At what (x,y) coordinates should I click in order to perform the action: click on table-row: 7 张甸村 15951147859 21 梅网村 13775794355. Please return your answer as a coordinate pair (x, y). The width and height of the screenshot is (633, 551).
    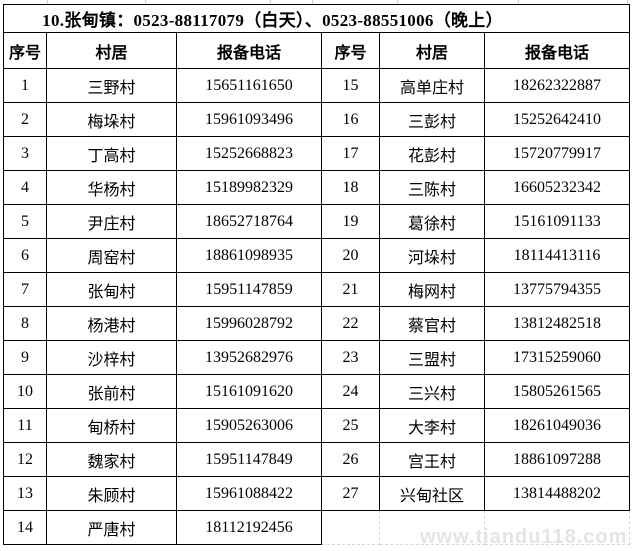
    Looking at the image, I should click on (317, 290).